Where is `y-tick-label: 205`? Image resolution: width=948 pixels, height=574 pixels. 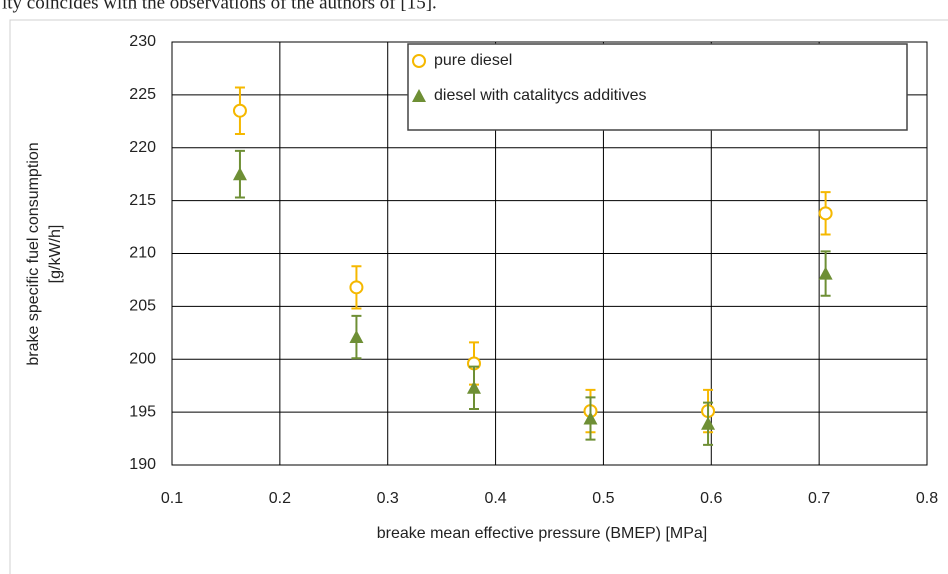
y-tick-label: 205 is located at coordinates (142, 306).